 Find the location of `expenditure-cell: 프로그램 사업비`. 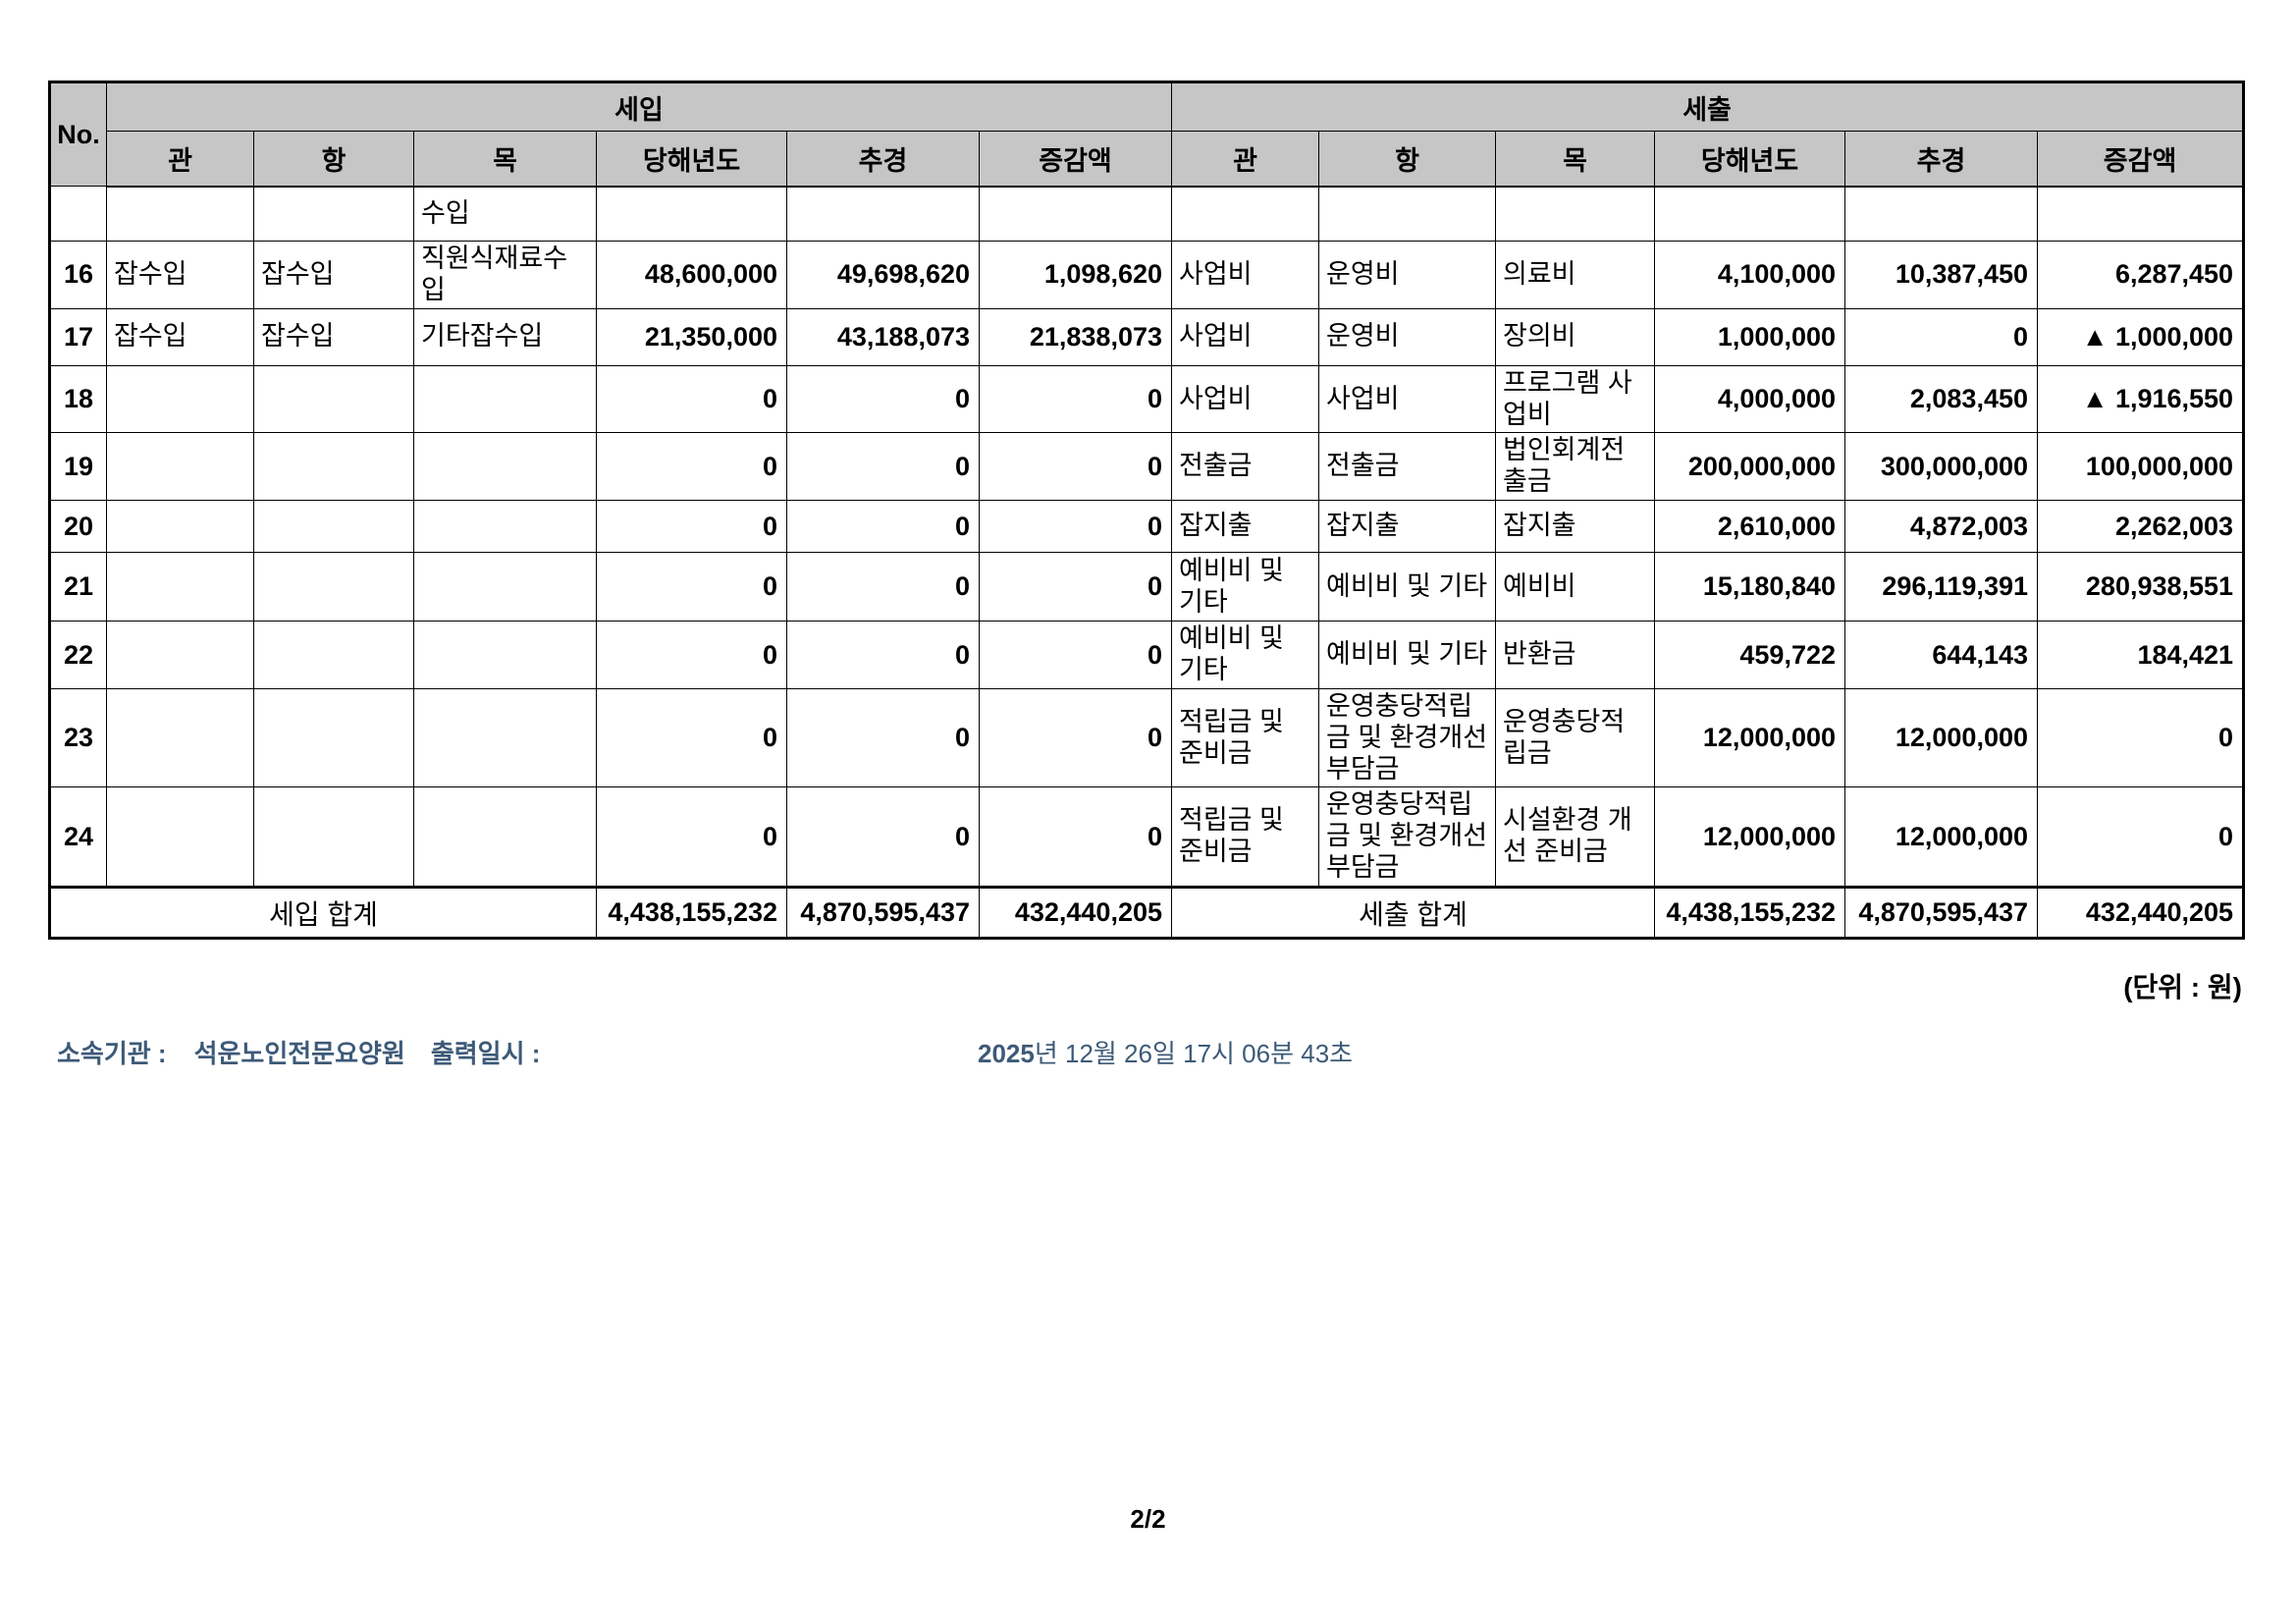

expenditure-cell: 프로그램 사업비 is located at coordinates (1575, 399).